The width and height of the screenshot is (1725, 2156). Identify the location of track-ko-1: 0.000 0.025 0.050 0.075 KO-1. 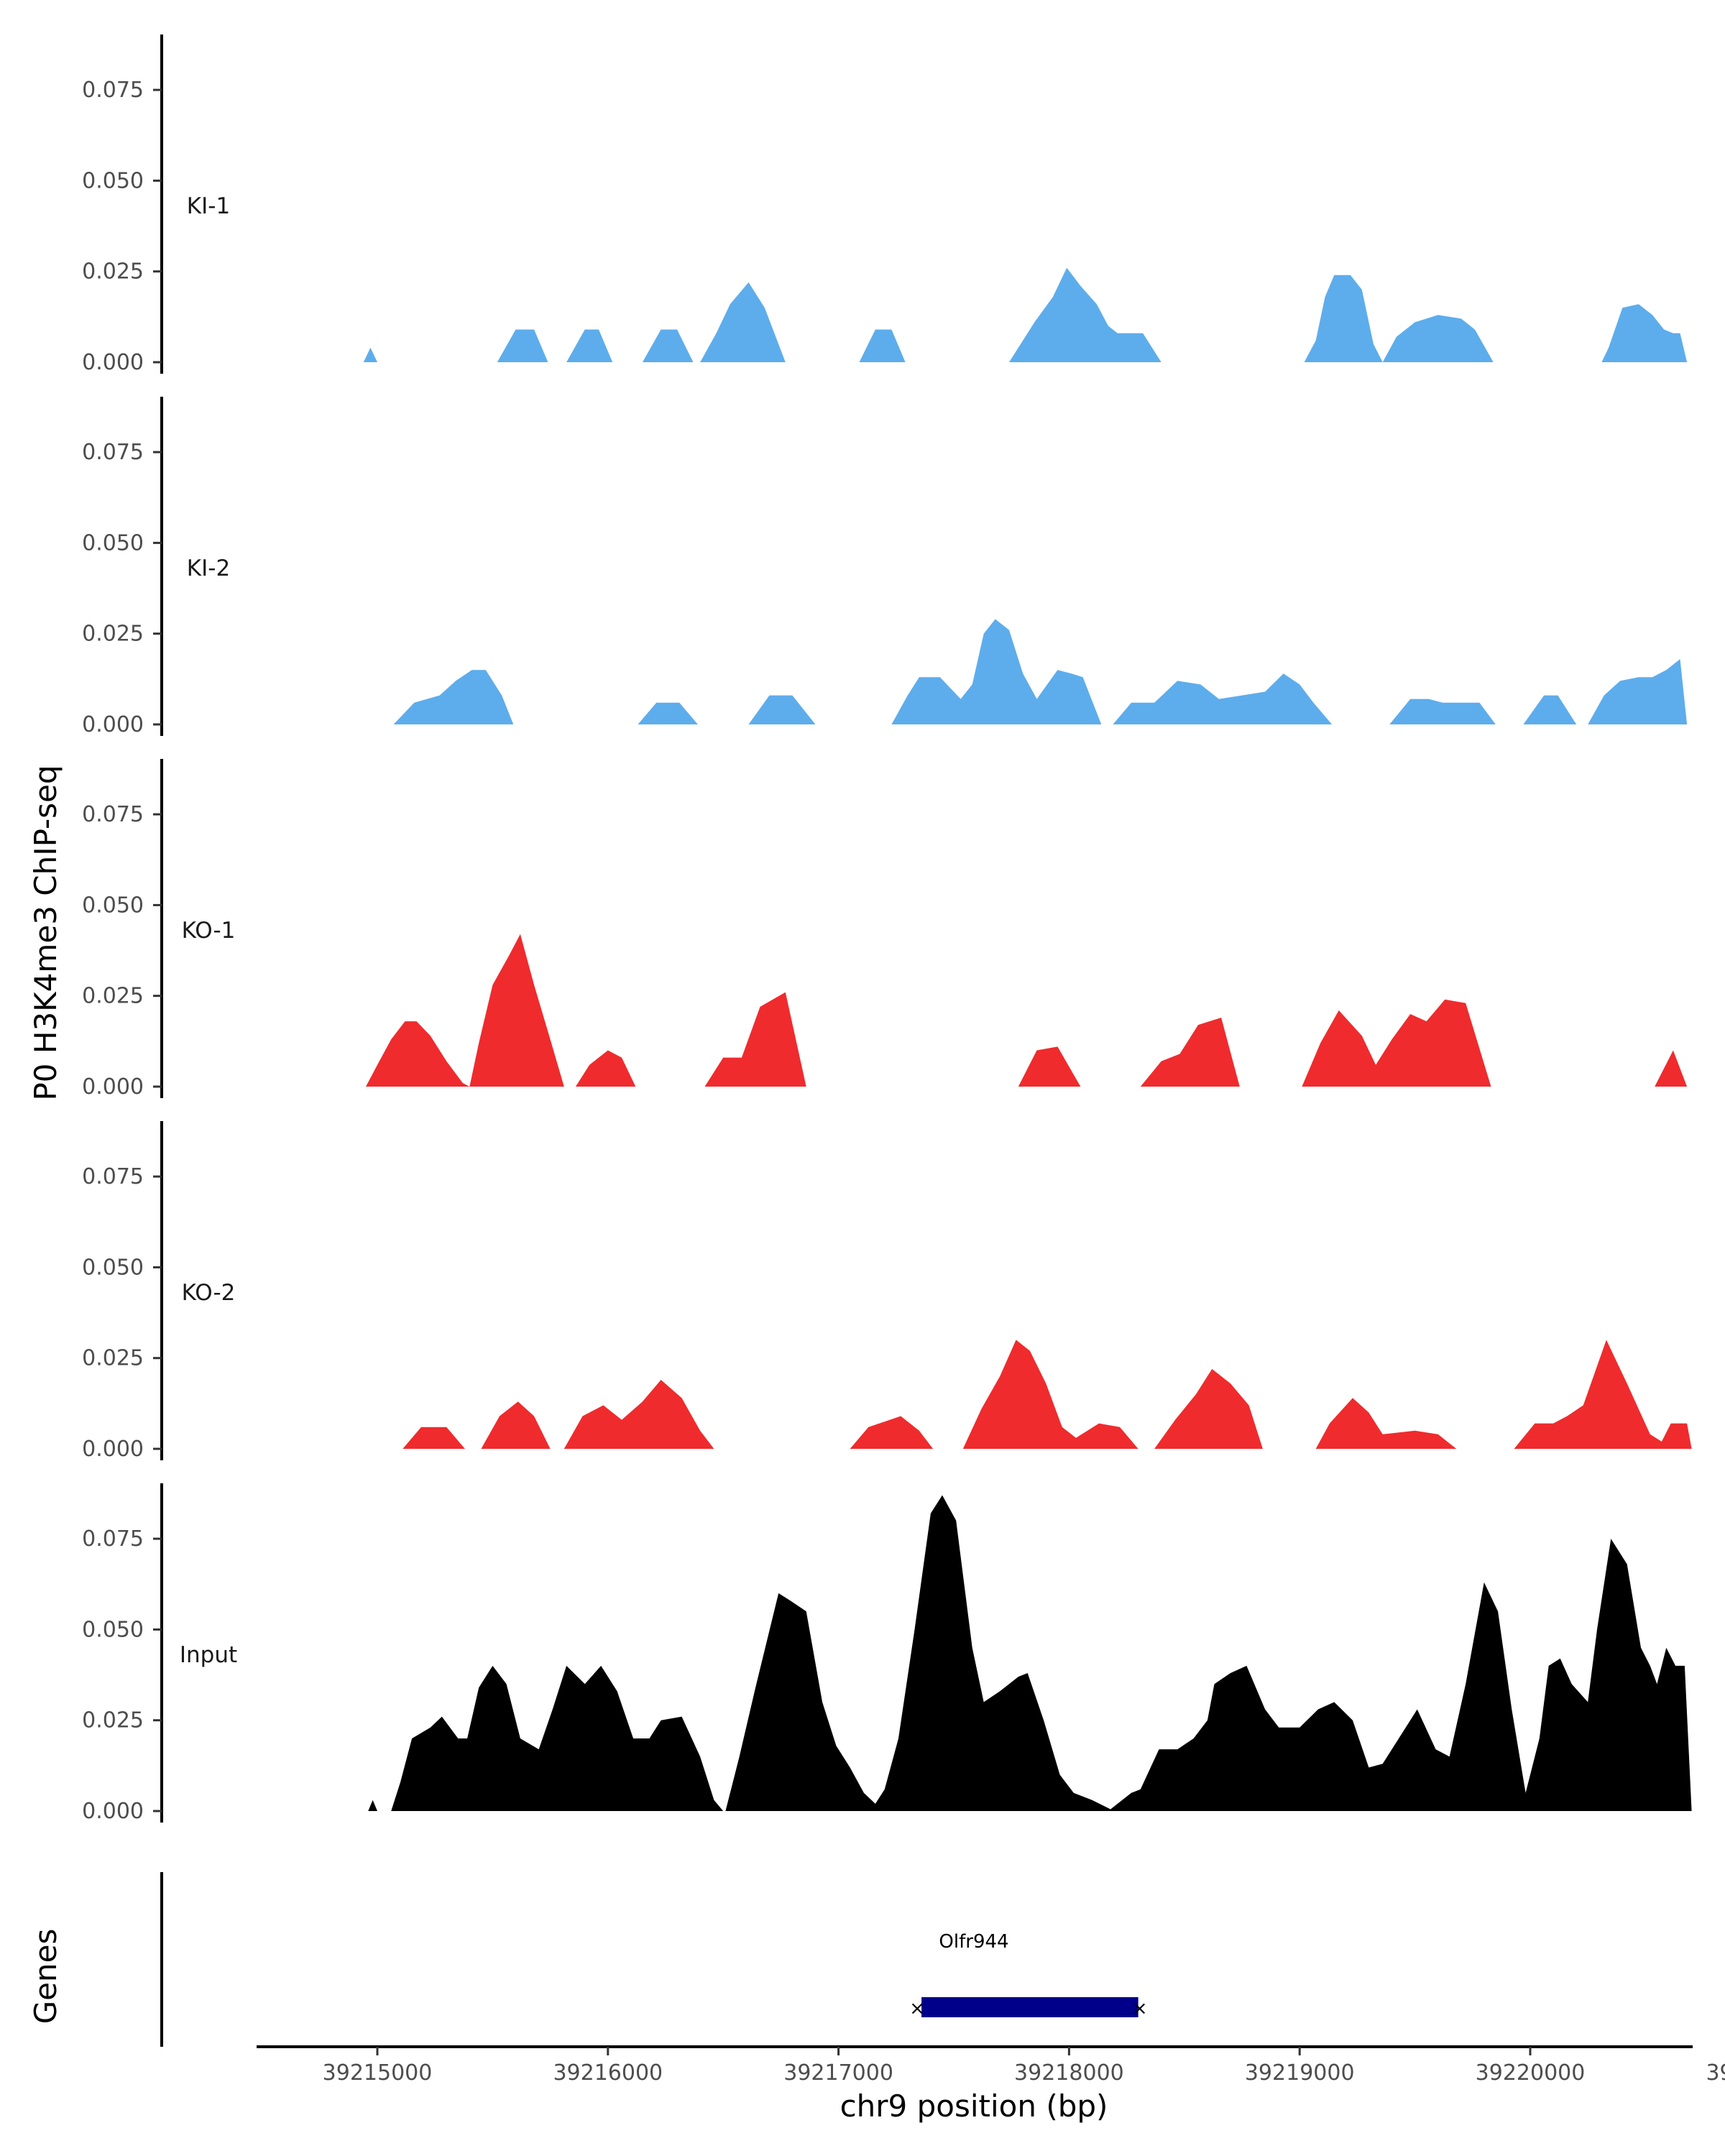
(885, 930).